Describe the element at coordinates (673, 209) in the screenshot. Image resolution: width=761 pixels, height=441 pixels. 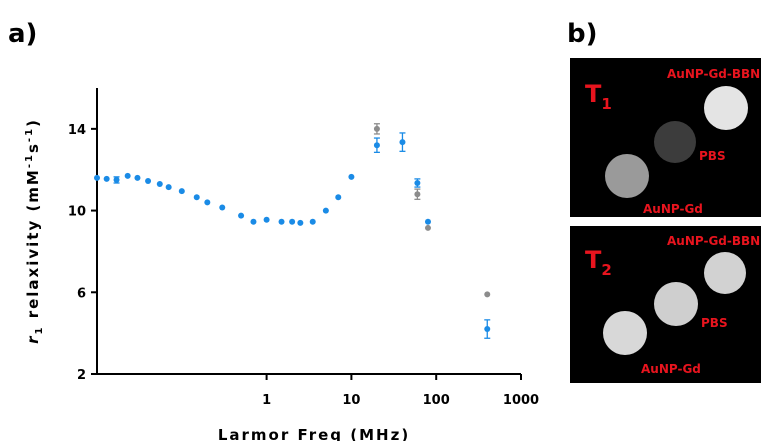
I see `mri-t1-label-aunp-gd: AuNP-Gd` at that location.